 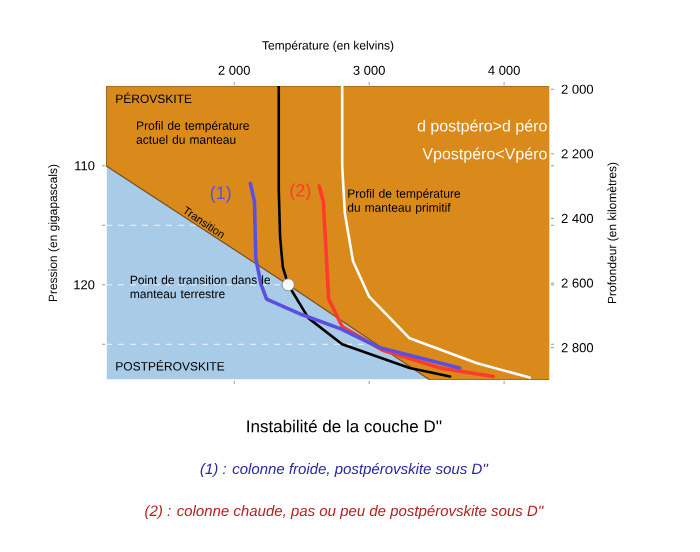 What do you see at coordinates (482, 127) in the screenshot?
I see `annotation: d postpéro>d péro` at bounding box center [482, 127].